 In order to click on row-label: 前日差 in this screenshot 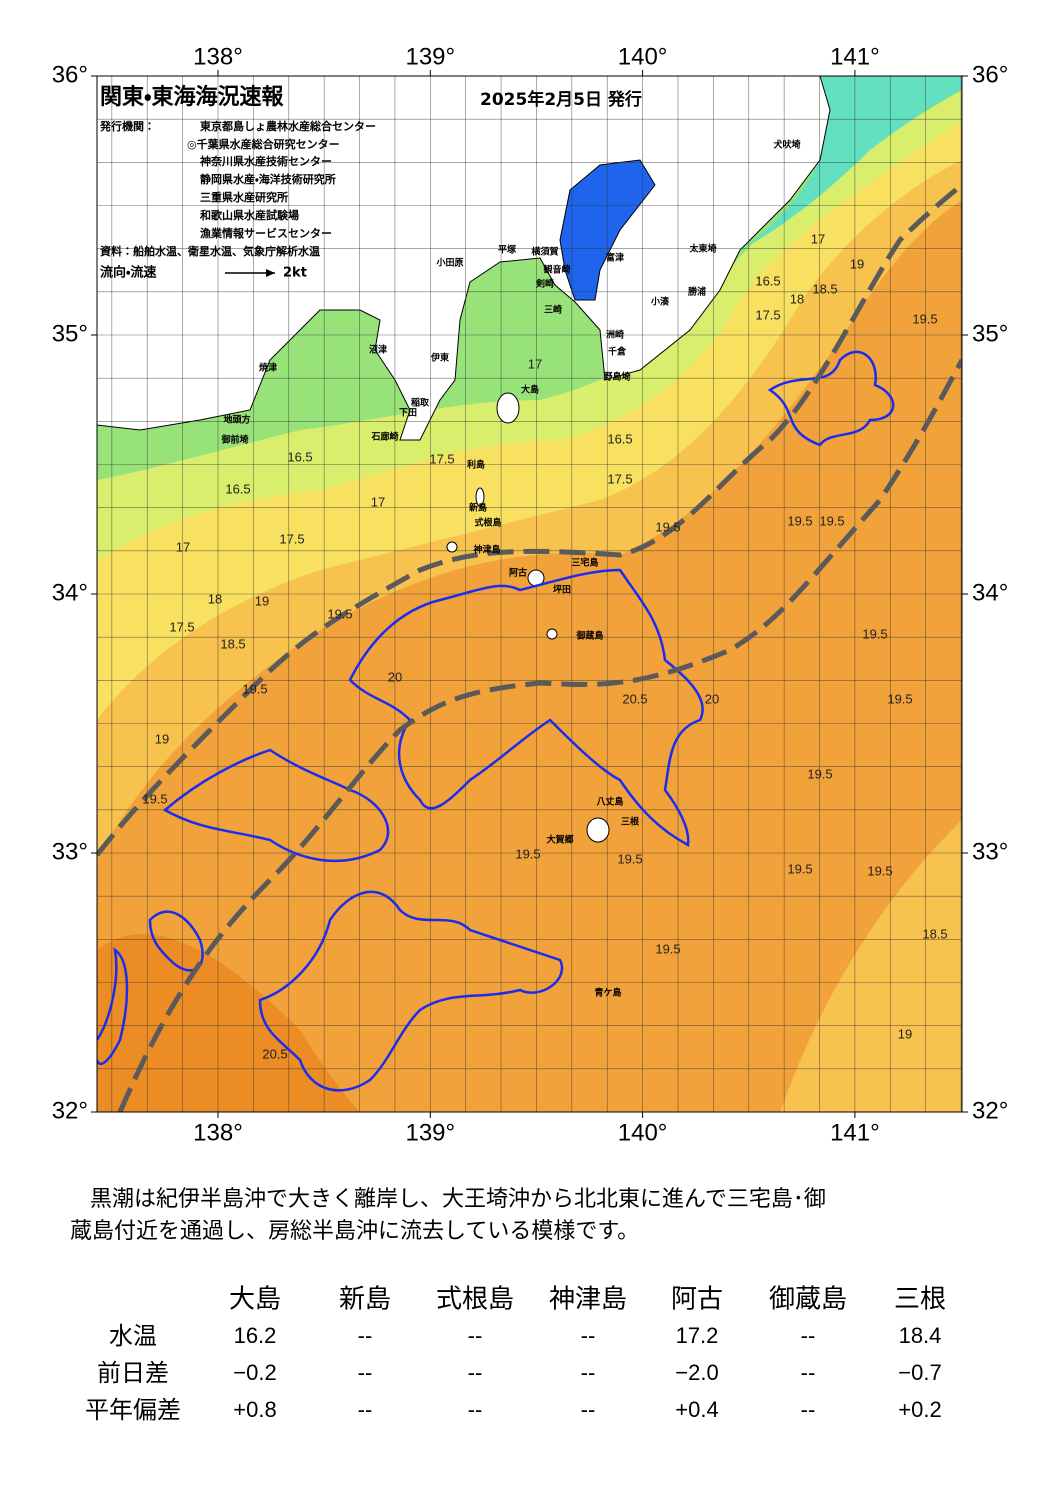, I will do `click(133, 1373)`.